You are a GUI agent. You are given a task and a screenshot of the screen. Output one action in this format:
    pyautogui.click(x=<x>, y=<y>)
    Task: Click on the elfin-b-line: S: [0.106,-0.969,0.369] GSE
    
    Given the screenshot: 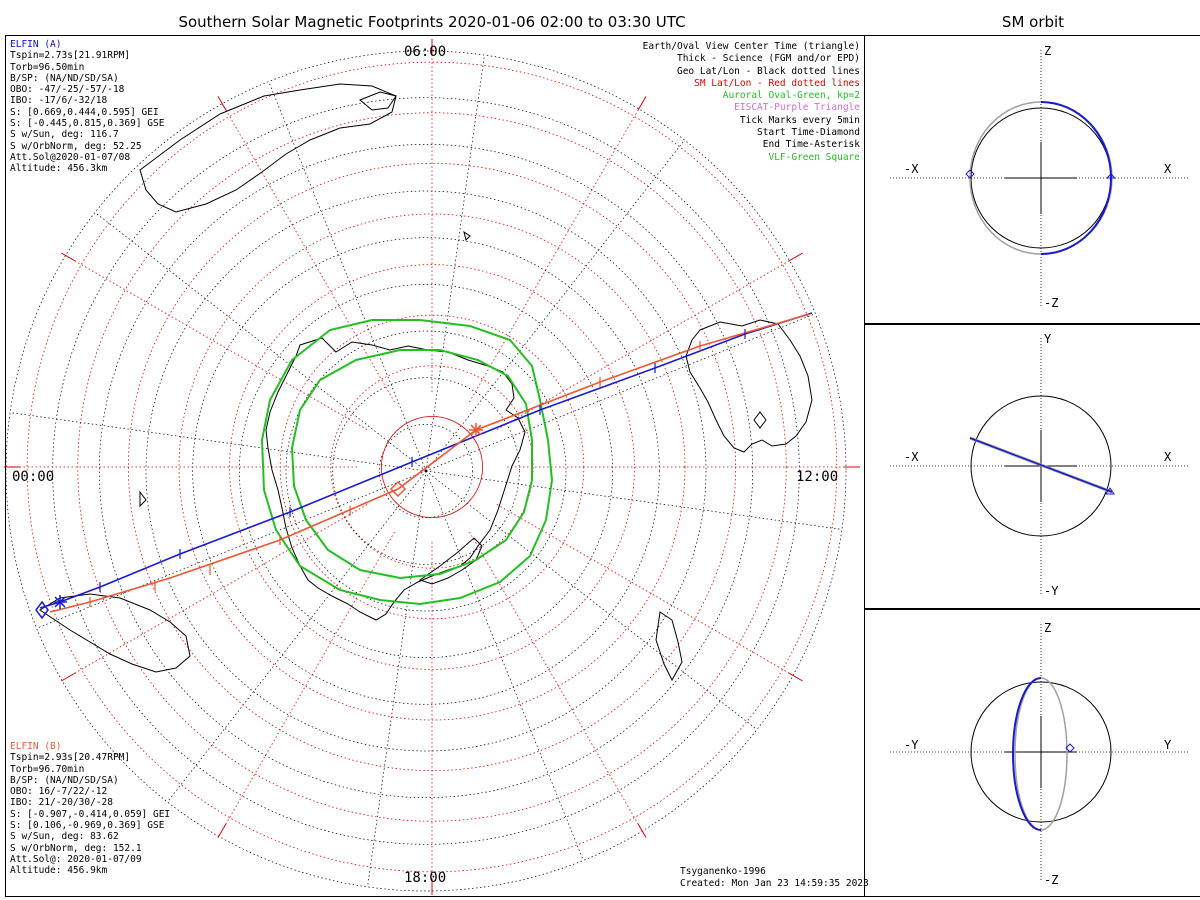 What is the action you would take?
    pyautogui.click(x=87, y=826)
    